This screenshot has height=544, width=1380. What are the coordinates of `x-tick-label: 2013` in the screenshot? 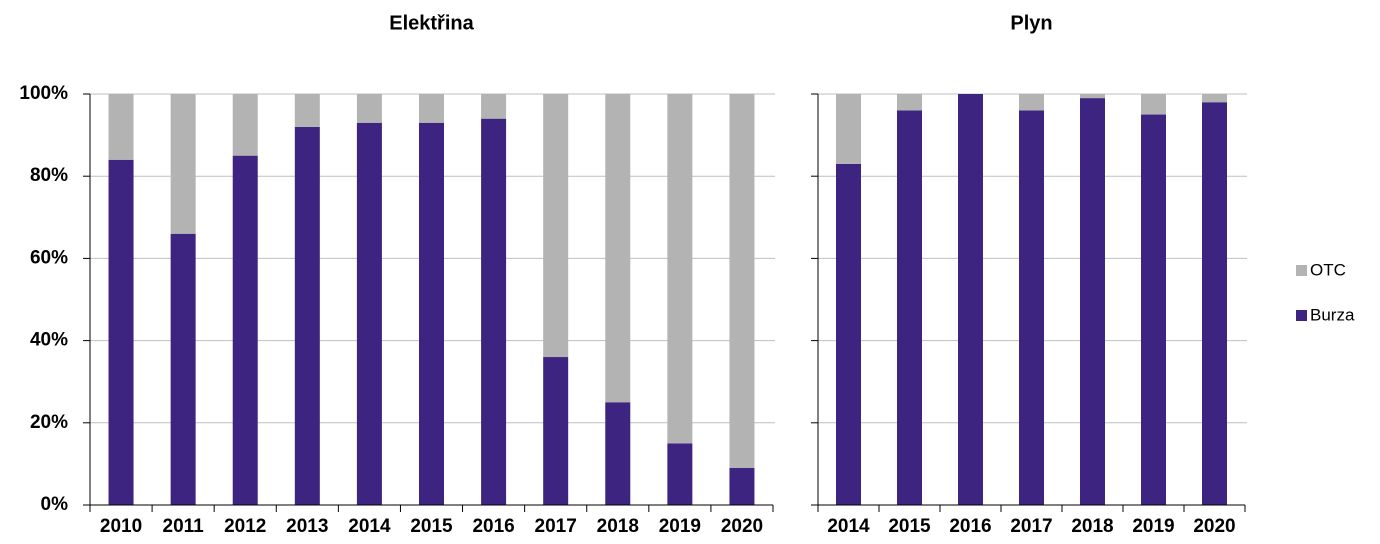 It's located at (307, 526).